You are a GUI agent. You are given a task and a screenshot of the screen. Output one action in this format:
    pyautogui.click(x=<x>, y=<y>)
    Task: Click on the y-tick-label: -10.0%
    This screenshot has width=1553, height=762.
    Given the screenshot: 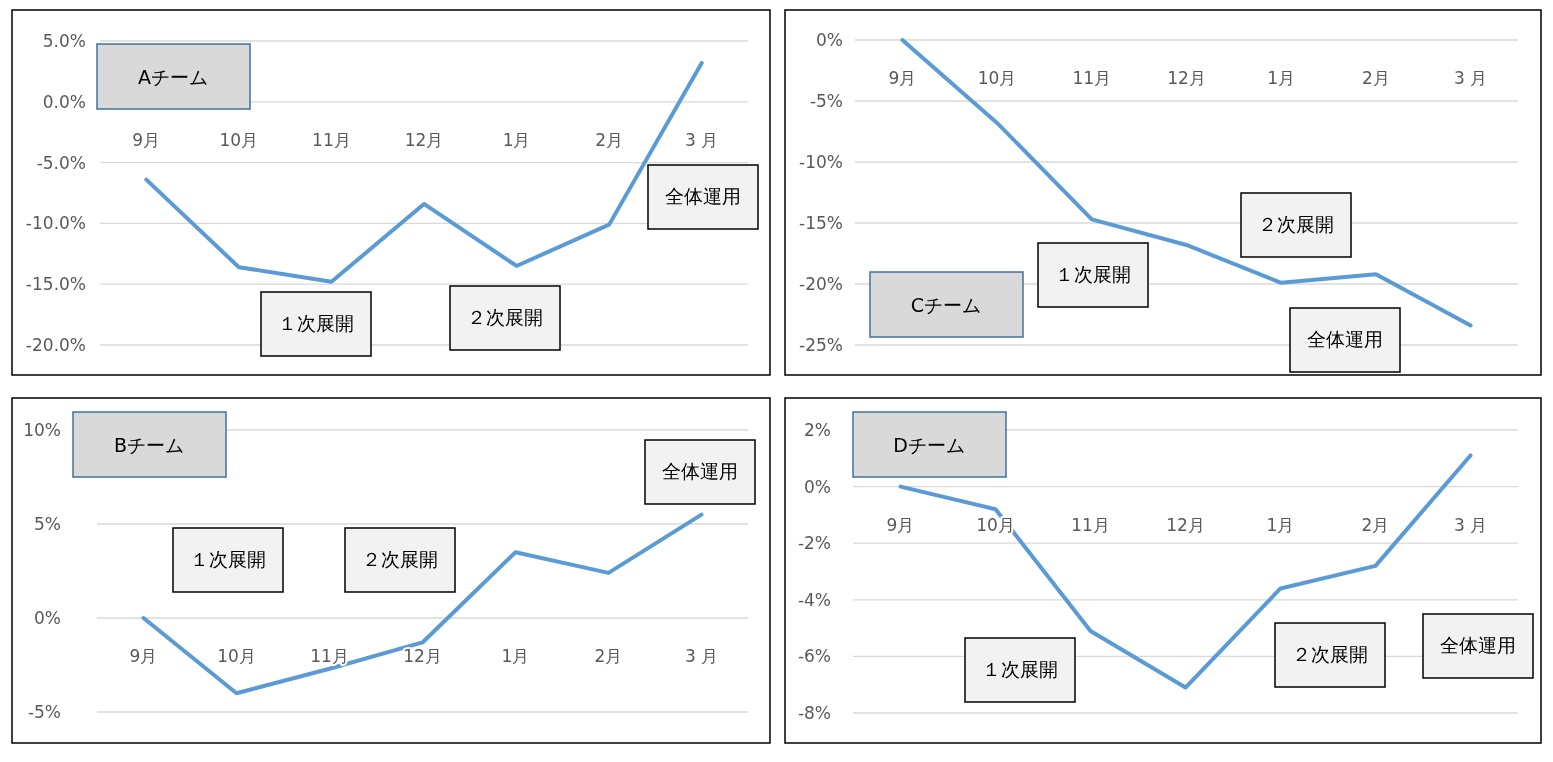 What is the action you would take?
    pyautogui.click(x=55, y=223)
    